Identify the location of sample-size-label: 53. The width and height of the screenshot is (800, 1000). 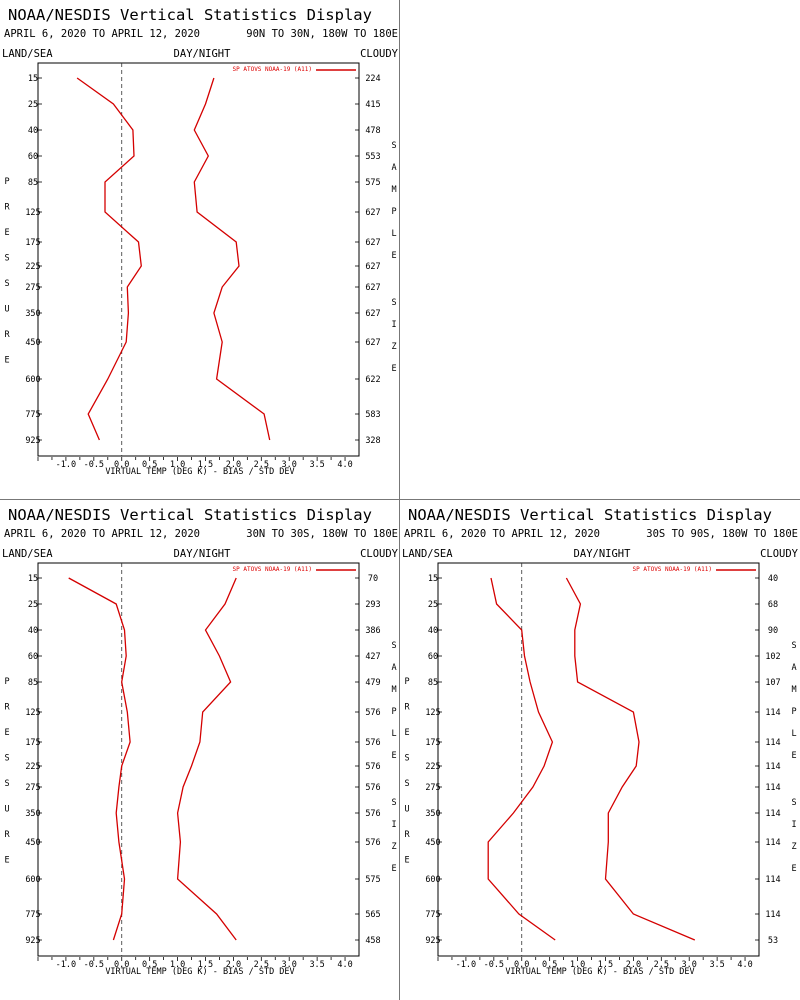
(773, 941).